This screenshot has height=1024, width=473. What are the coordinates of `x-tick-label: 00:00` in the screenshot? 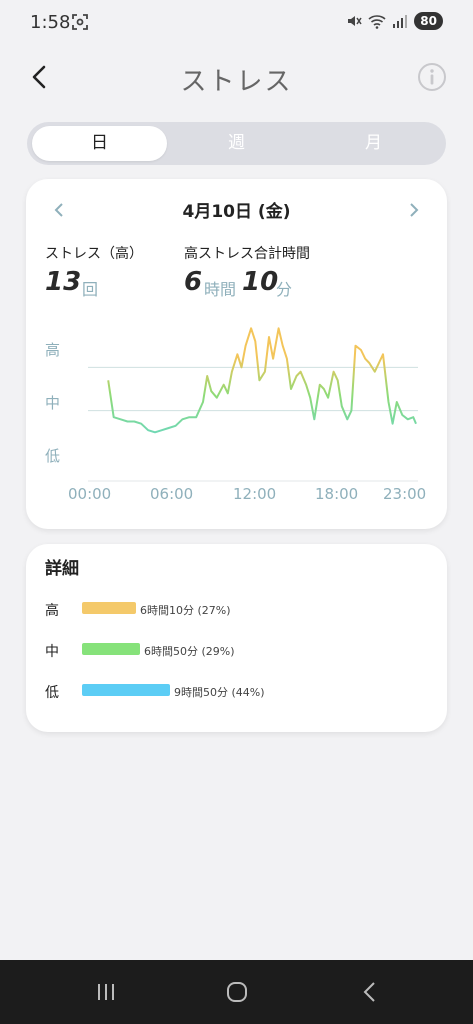 It's located at (90, 494).